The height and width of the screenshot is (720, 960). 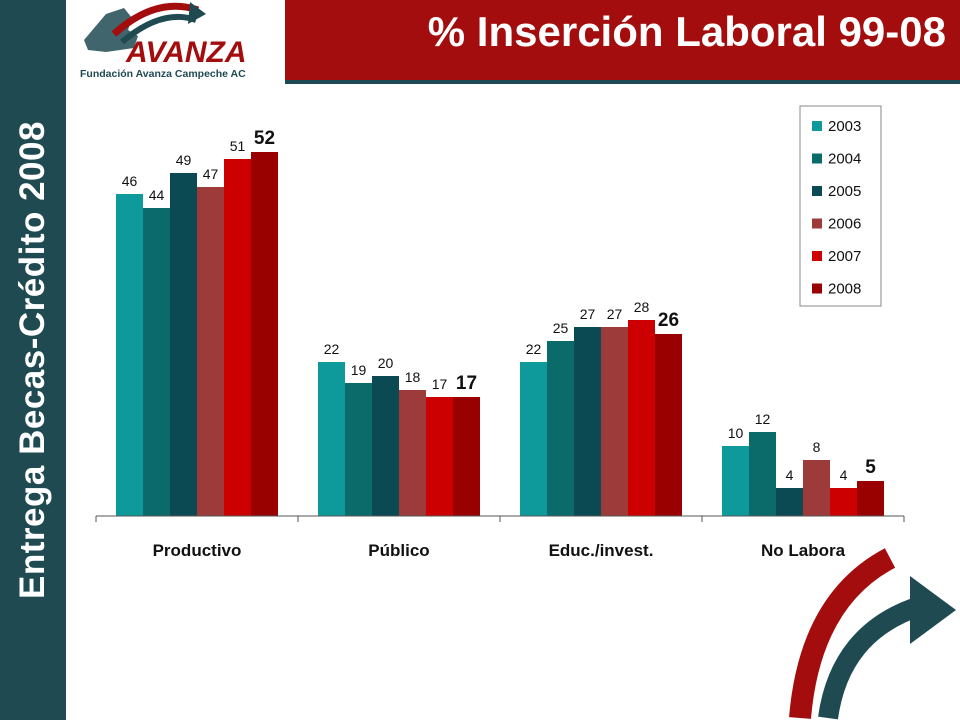 What do you see at coordinates (872, 634) in the screenshot?
I see `arrow-swoosh-icon` at bounding box center [872, 634].